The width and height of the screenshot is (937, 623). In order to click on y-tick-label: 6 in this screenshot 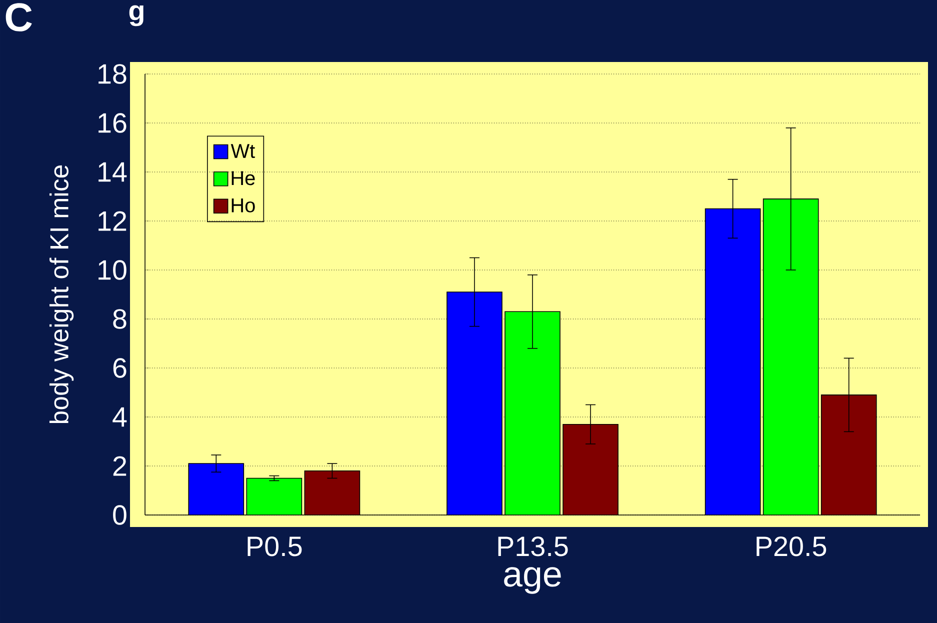, I will do `click(119, 368)`.